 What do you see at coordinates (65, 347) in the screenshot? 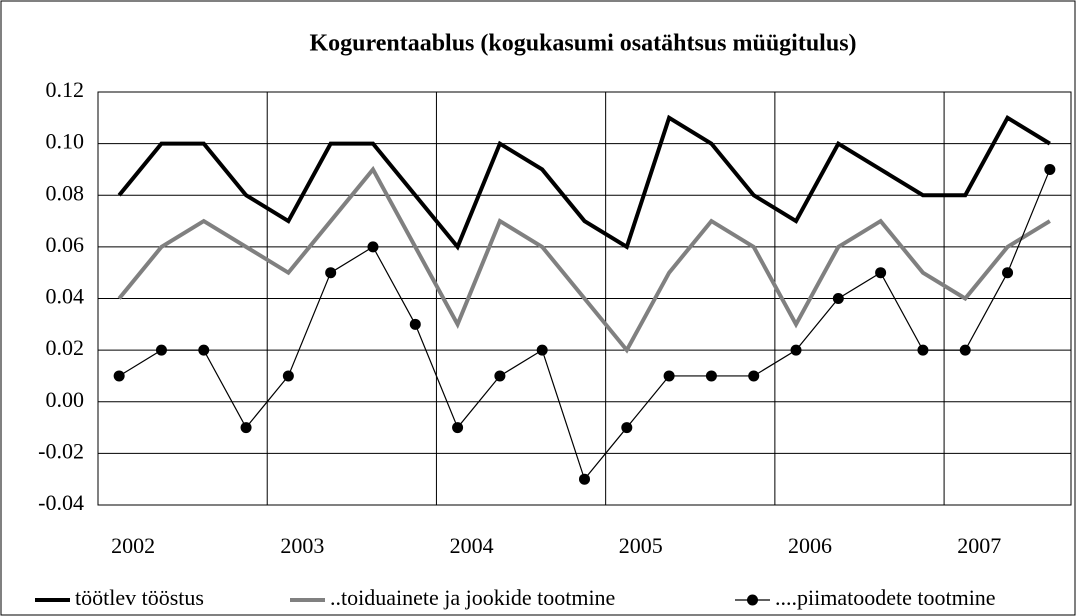
I see `y-tick-label: 0.02` at bounding box center [65, 347].